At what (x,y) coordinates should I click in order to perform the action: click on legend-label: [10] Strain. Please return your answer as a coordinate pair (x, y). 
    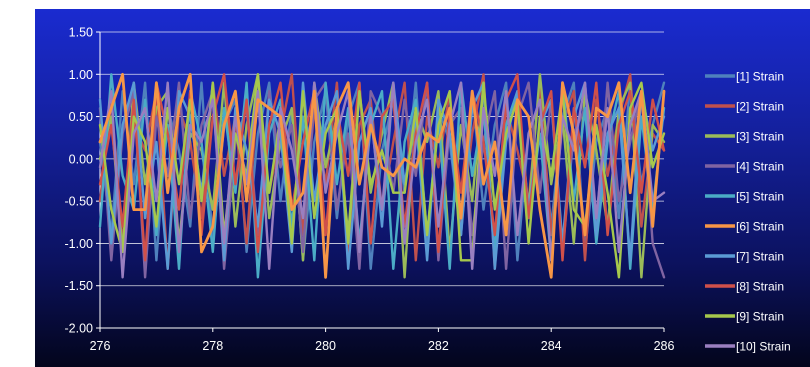
    Looking at the image, I should click on (763, 347).